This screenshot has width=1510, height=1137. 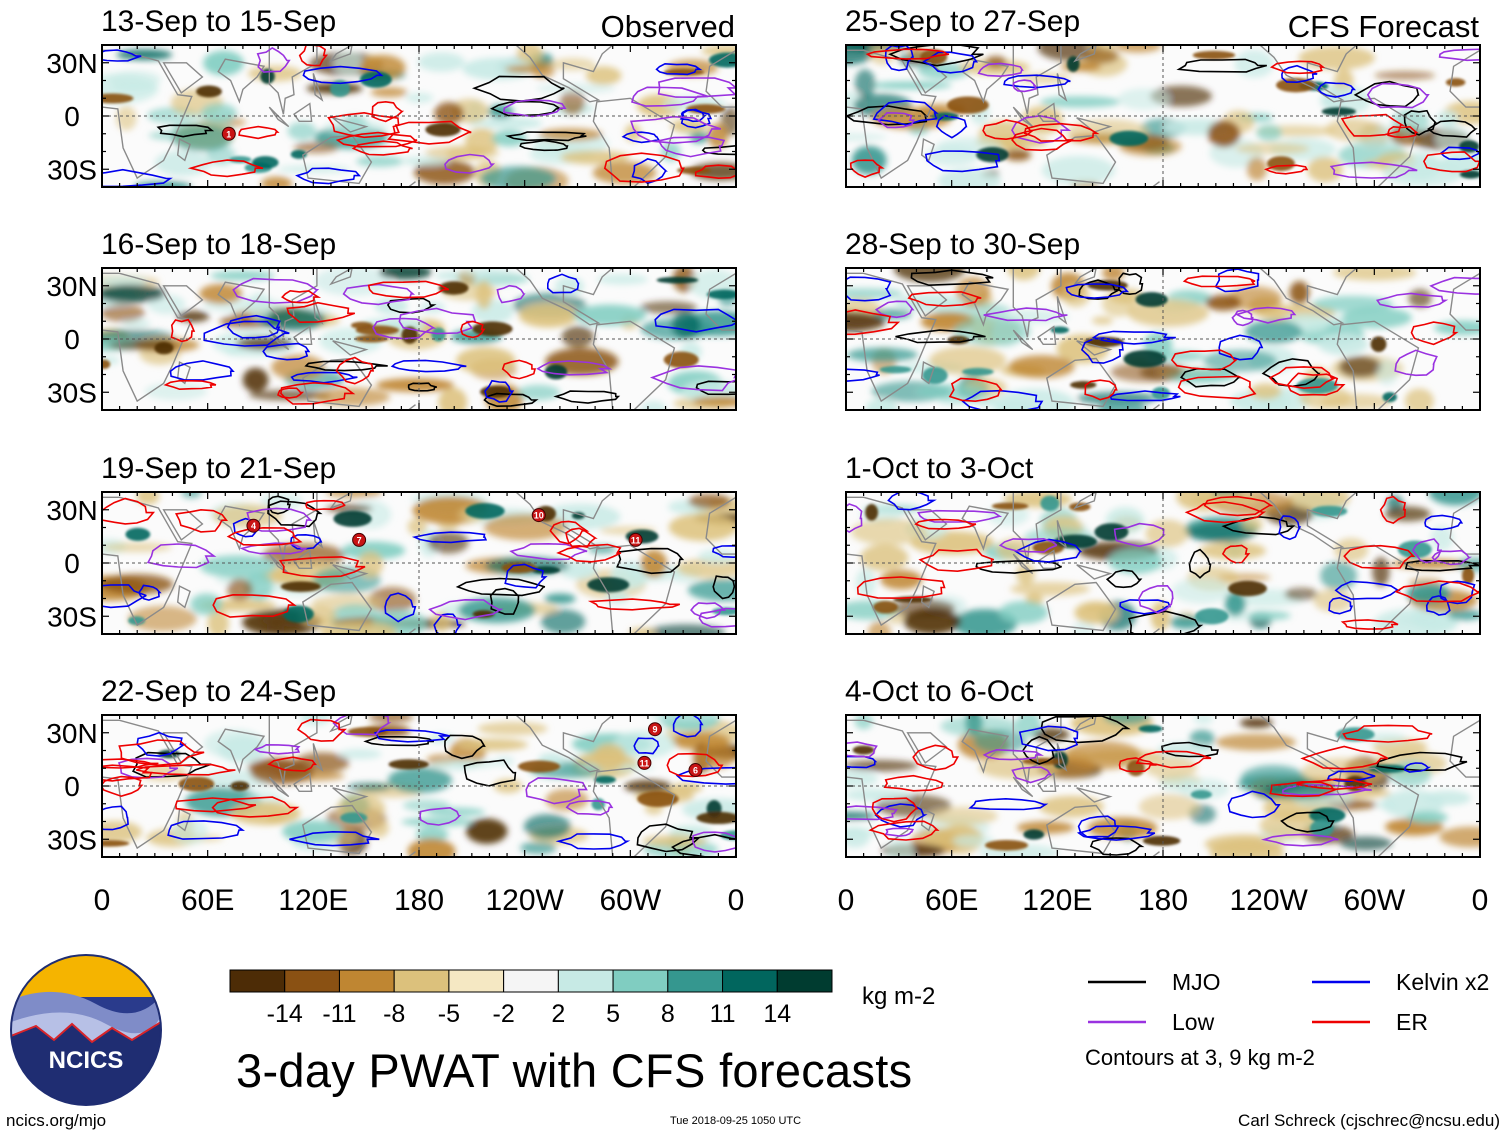 What do you see at coordinates (218, 691) in the screenshot?
I see `panel-period-label: 22-Sep to 24-Sep` at bounding box center [218, 691].